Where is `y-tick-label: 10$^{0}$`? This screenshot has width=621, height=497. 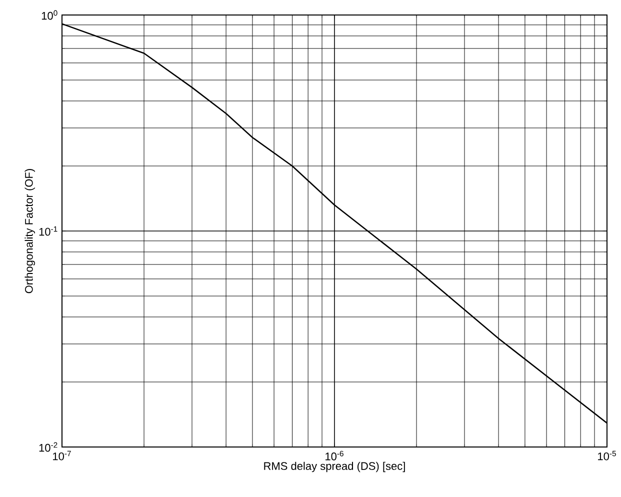
y-tick-label: 10$^{0}$ is located at coordinates (50, 15).